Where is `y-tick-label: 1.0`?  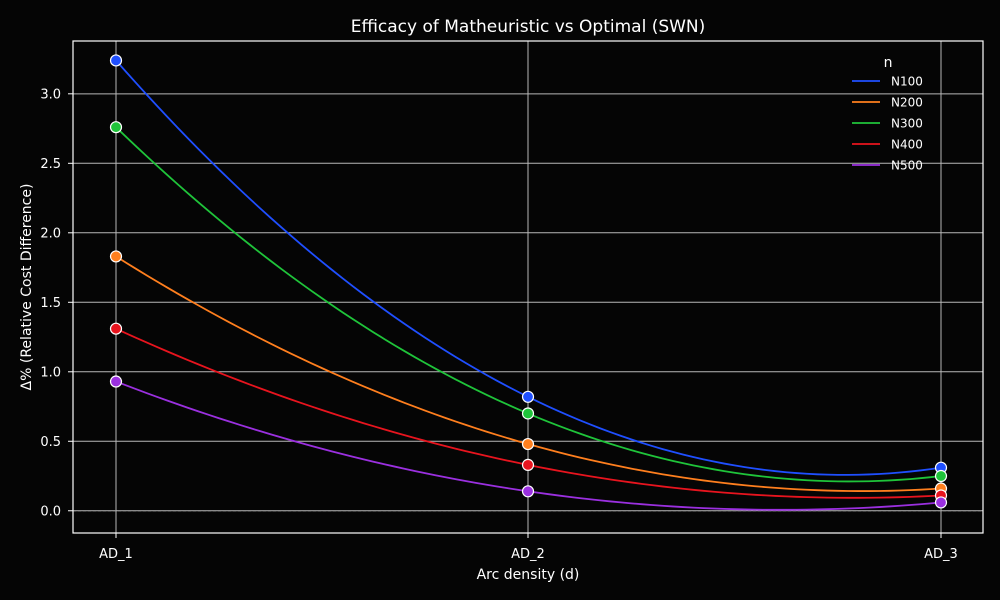
y-tick-label: 1.0 is located at coordinates (50, 372).